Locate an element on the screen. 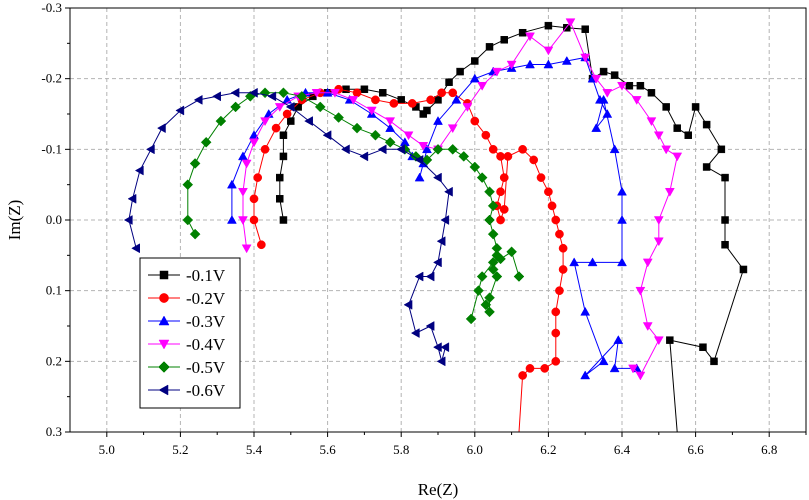 The height and width of the screenshot is (500, 809). x-tick-label: 5.4 is located at coordinates (254, 449).